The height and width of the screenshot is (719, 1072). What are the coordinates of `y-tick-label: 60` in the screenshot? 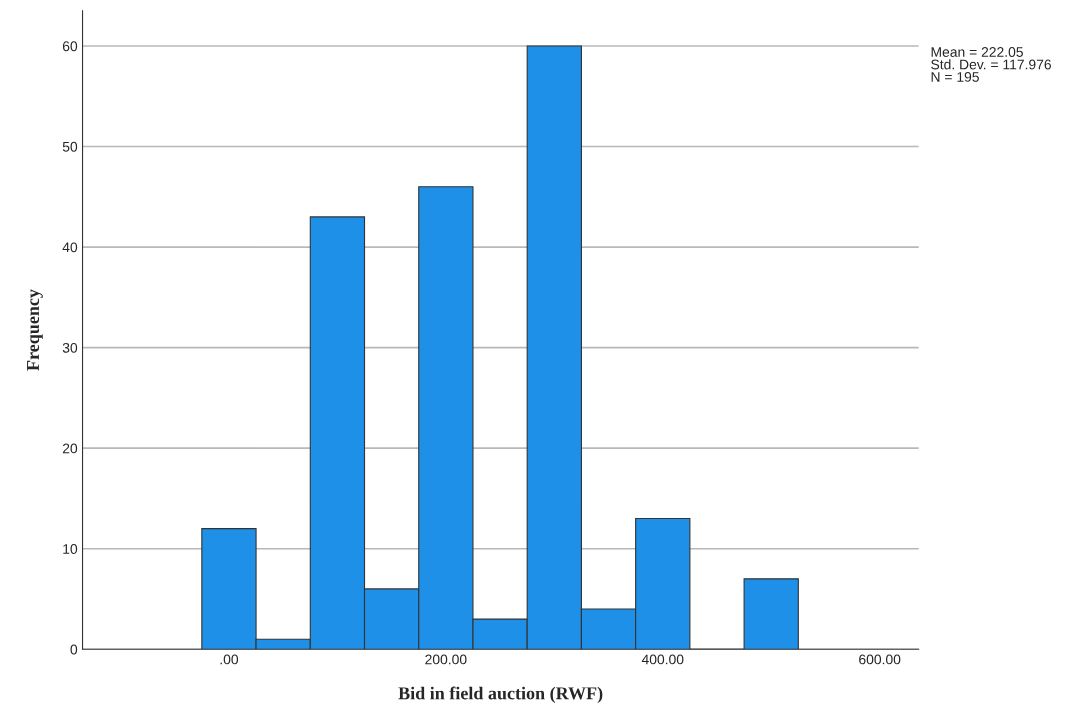 It's located at (70, 46).